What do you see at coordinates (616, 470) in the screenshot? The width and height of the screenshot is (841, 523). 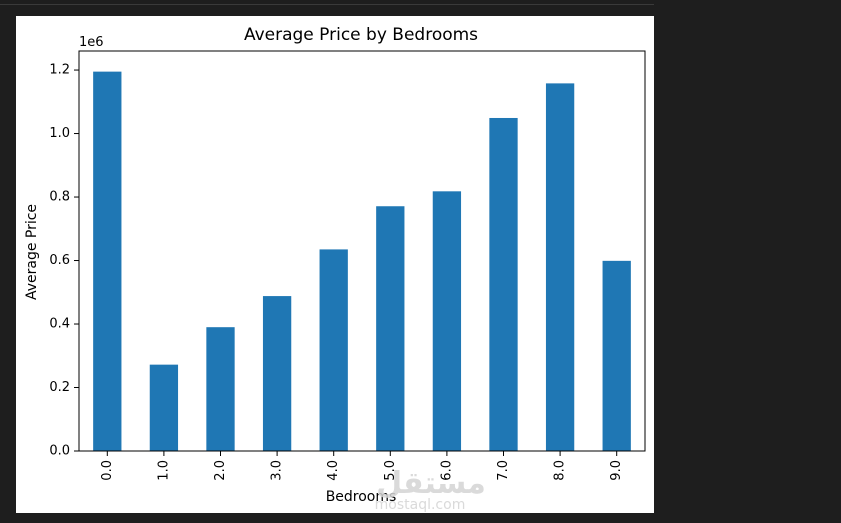 I see `x-tick-label: 9.0` at bounding box center [616, 470].